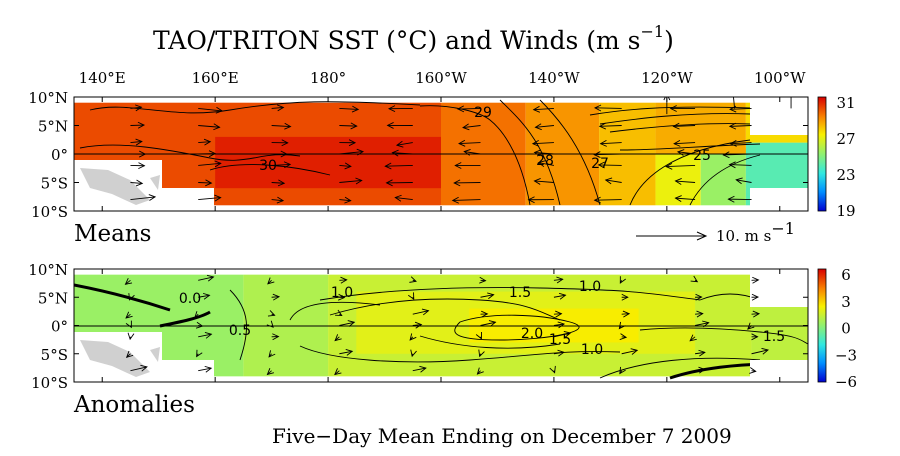  Describe the element at coordinates (328, 78) in the screenshot. I see `x-tick-label: 180°` at that location.